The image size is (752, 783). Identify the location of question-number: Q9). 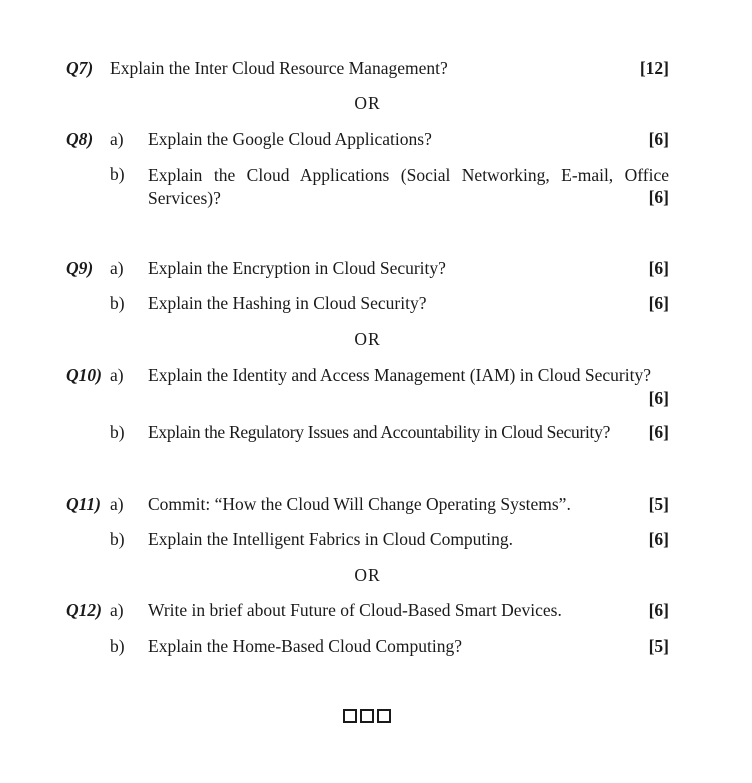
(80, 268).